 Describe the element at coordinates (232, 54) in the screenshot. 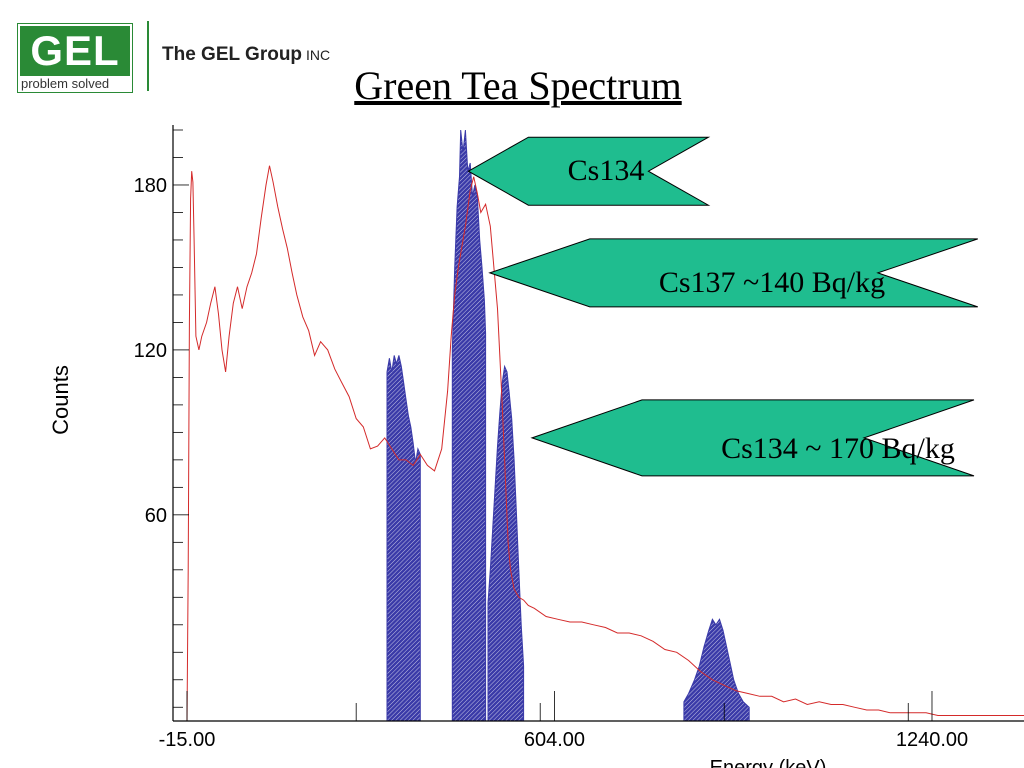

I see `company-name-text: The GEL Group` at that location.